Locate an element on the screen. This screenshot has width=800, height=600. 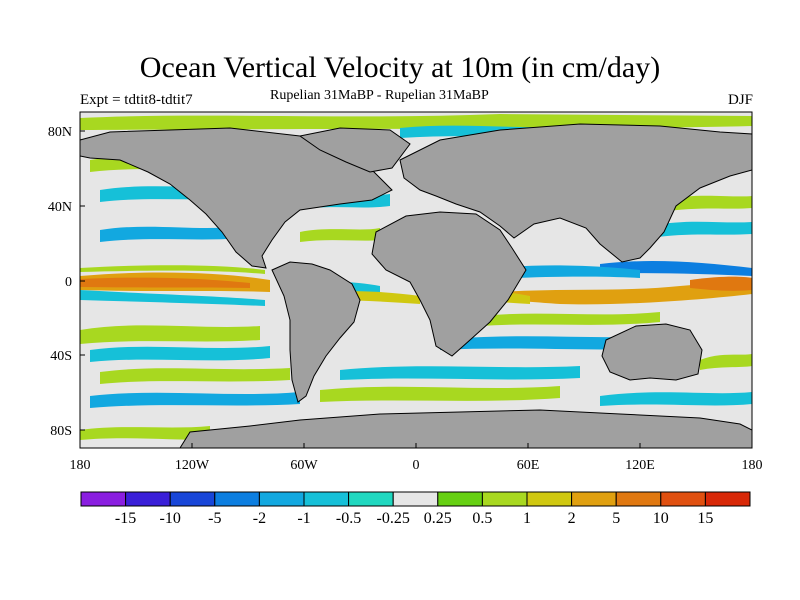
lon-labels: 180 120W 60W 0 60E 120E 180 is located at coordinates (416, 465).